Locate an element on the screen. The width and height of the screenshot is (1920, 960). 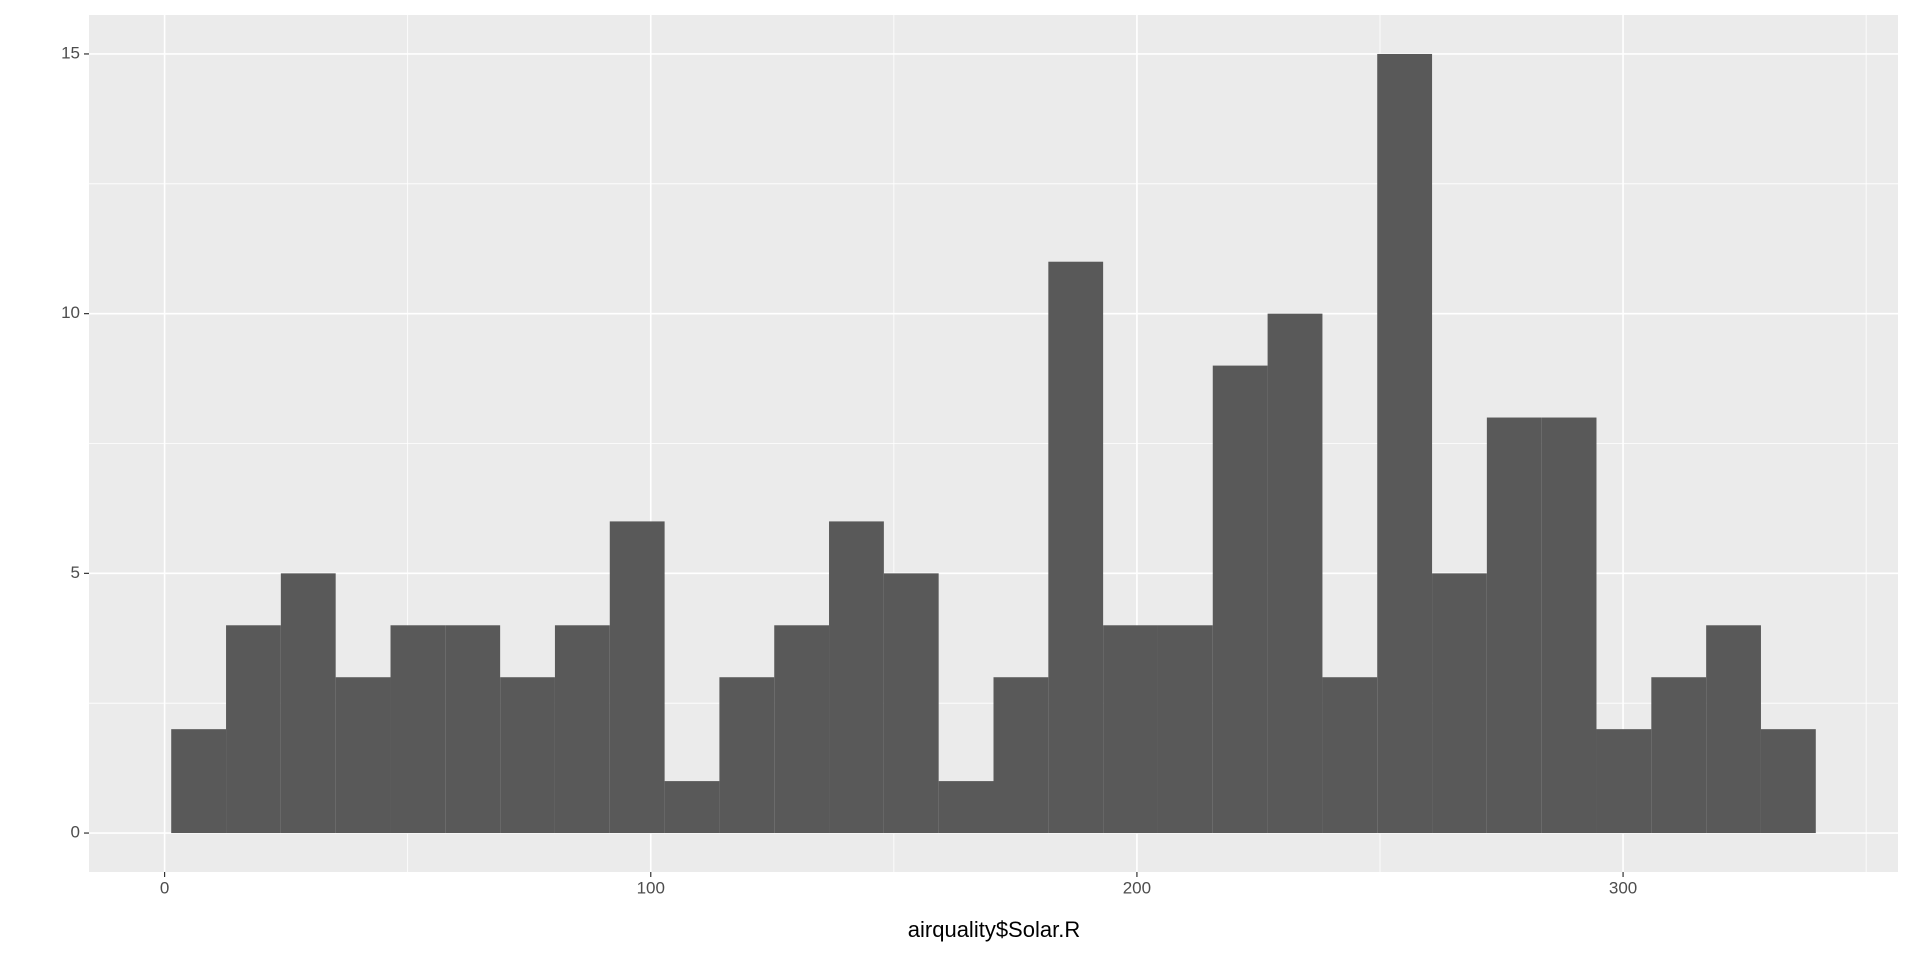
y-tick-label: 5 is located at coordinates (75, 572).